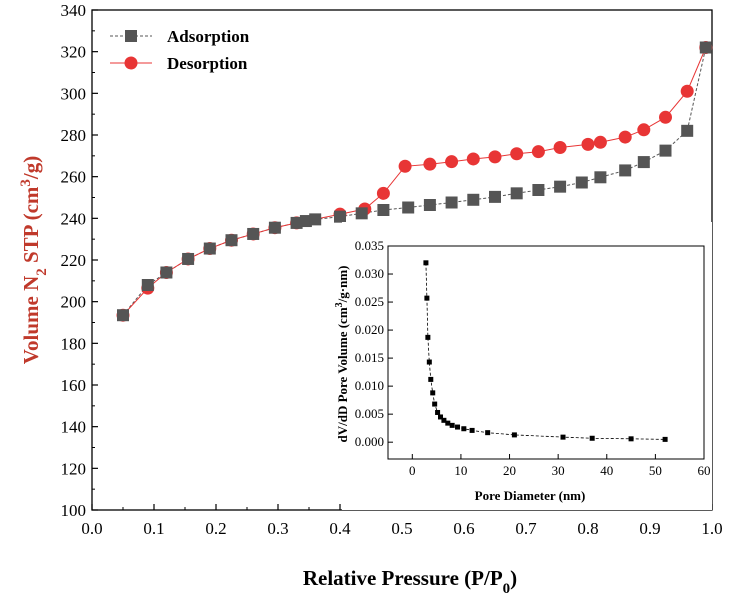  What do you see at coordinates (131, 36) in the screenshot?
I see `legend-marker-adsorption` at bounding box center [131, 36].